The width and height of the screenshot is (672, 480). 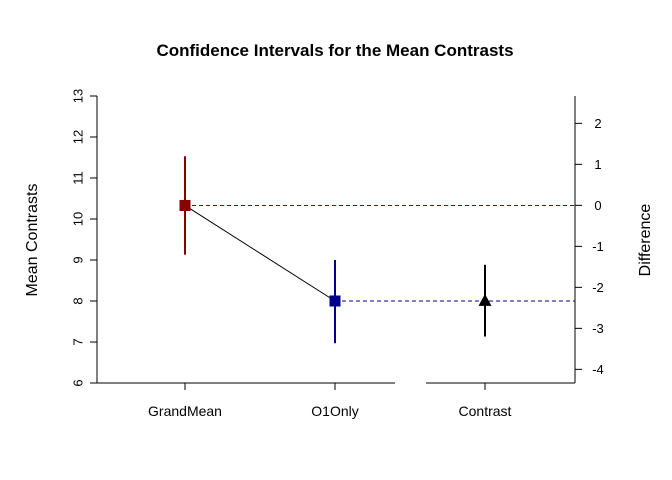 What do you see at coordinates (78, 178) in the screenshot?
I see `y-left-tick-label: 11` at bounding box center [78, 178].